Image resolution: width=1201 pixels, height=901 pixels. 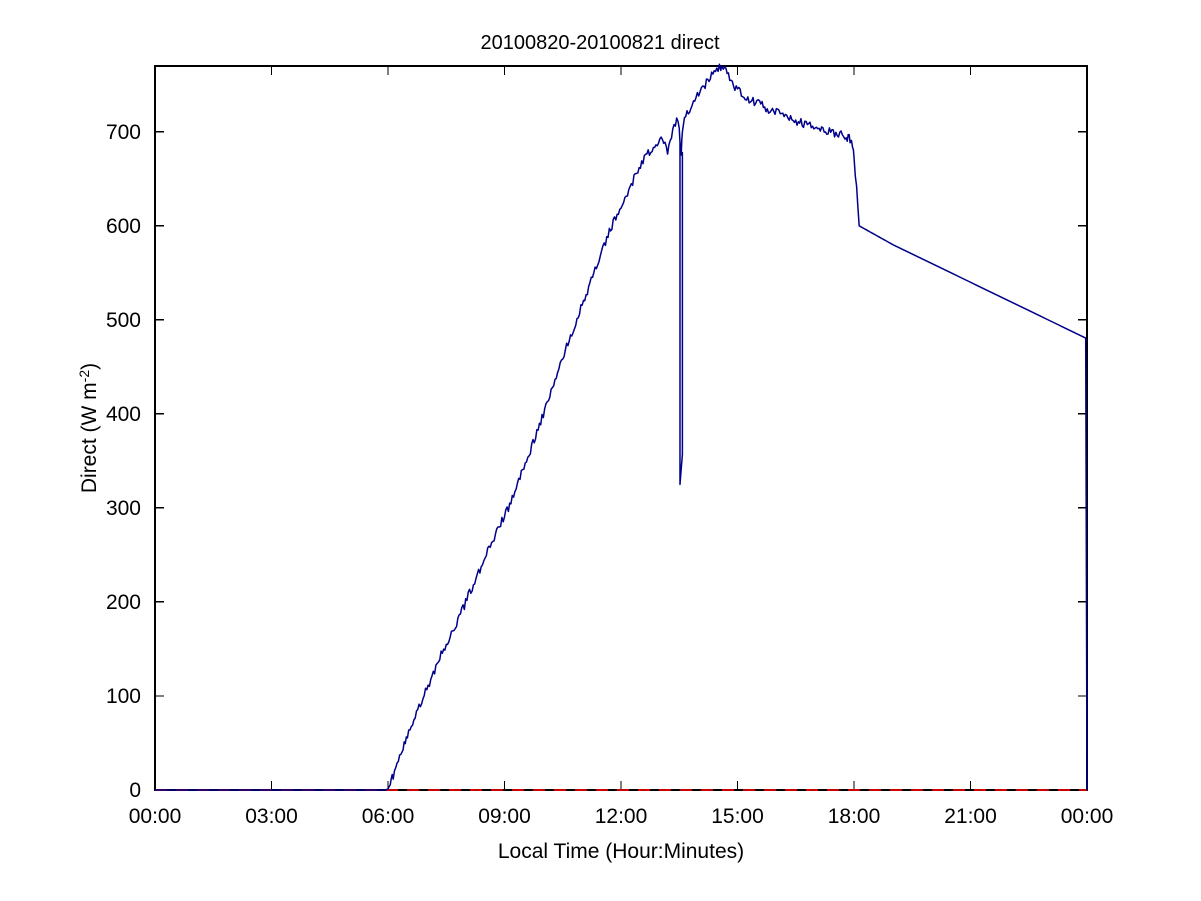 I want to click on chart-title: 20100820-20100821 direct, so click(x=600, y=43).